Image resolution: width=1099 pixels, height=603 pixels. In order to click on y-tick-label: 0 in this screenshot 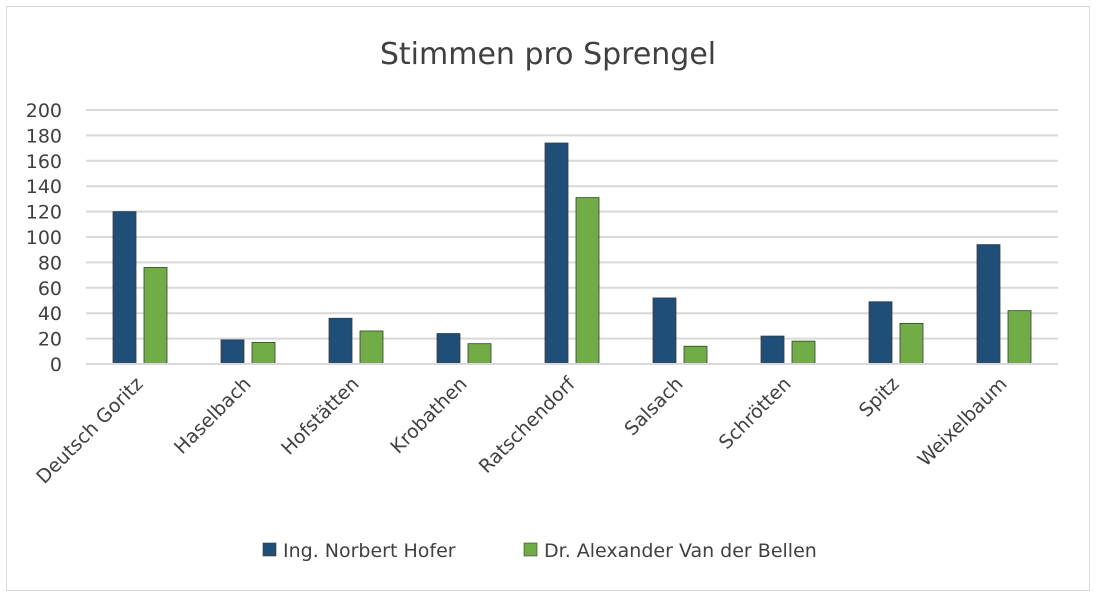, I will do `click(56, 365)`.